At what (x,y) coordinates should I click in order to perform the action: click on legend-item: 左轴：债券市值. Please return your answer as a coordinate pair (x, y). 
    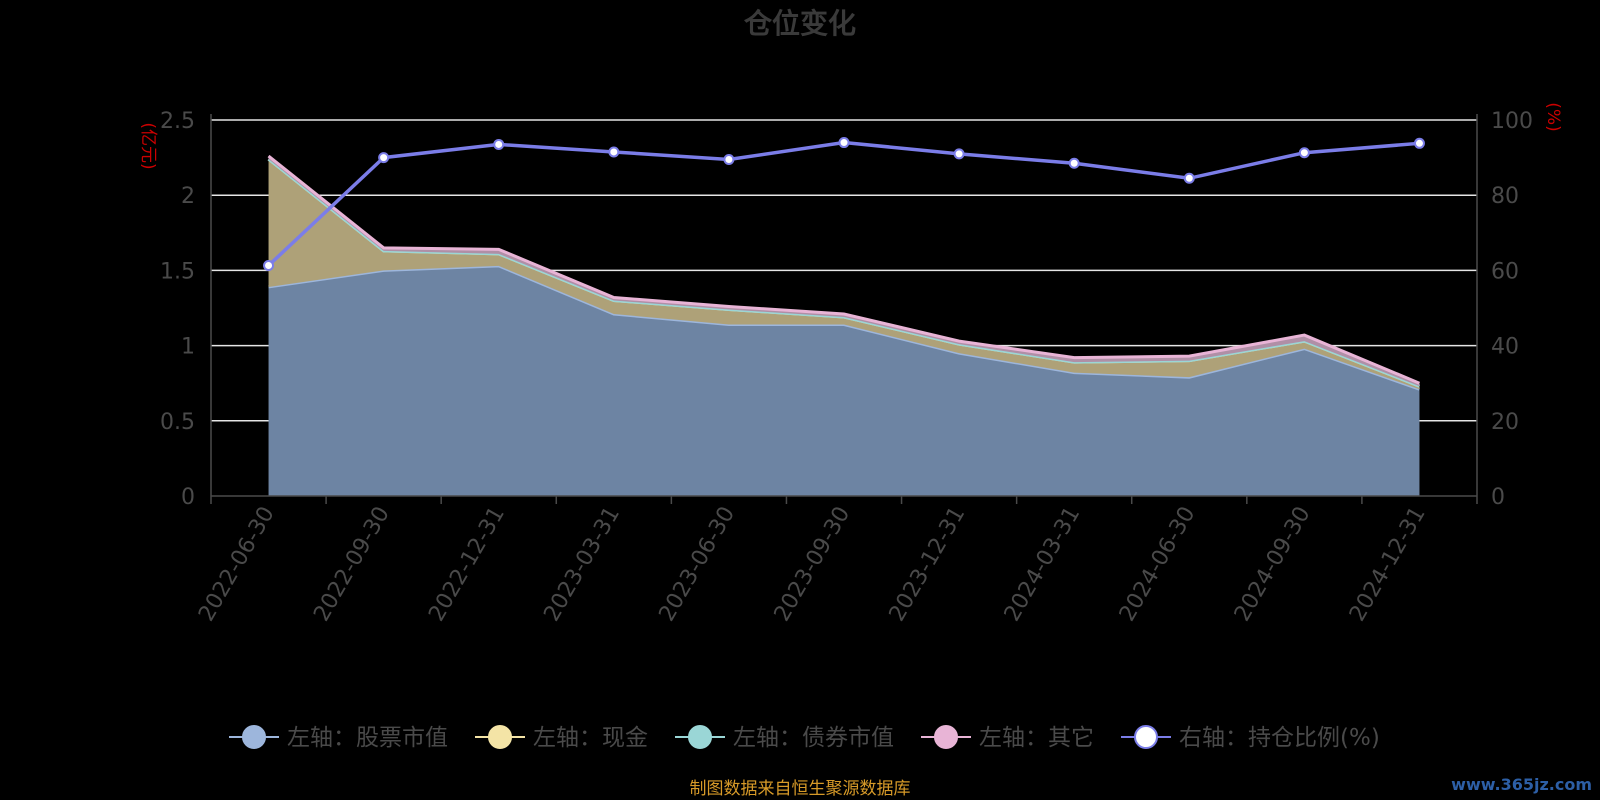
    Looking at the image, I should click on (784, 738).